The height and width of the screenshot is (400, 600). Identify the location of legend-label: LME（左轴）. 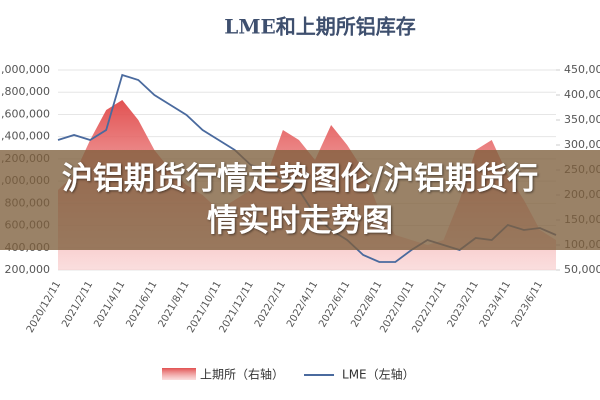
(378, 374).